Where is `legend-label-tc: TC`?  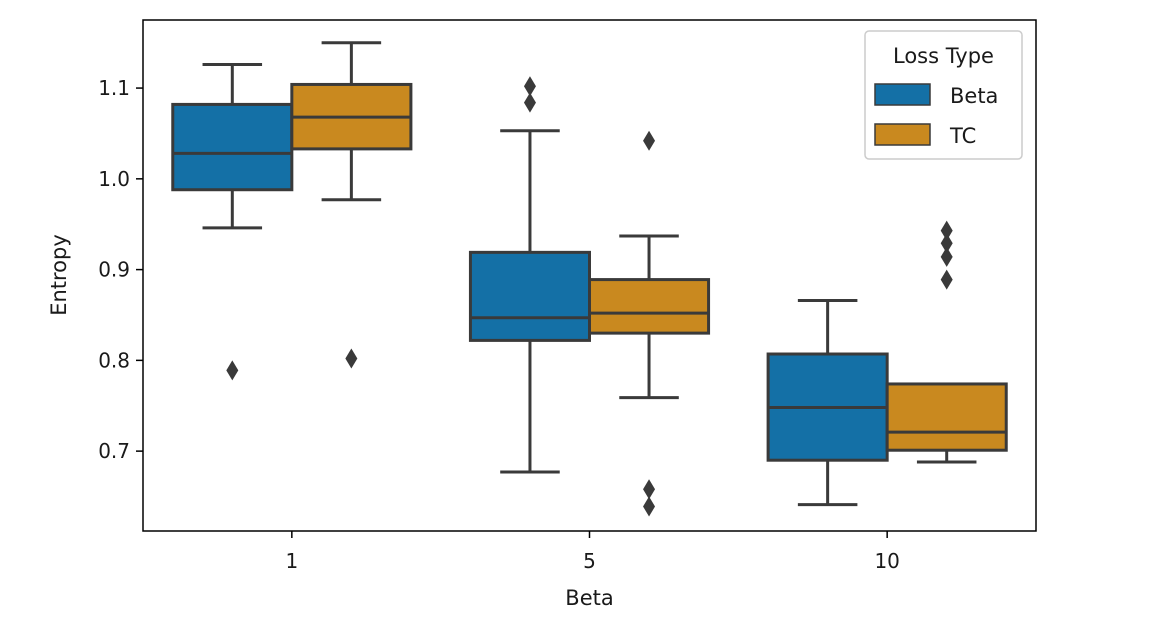 legend-label-tc: TC is located at coordinates (962, 136).